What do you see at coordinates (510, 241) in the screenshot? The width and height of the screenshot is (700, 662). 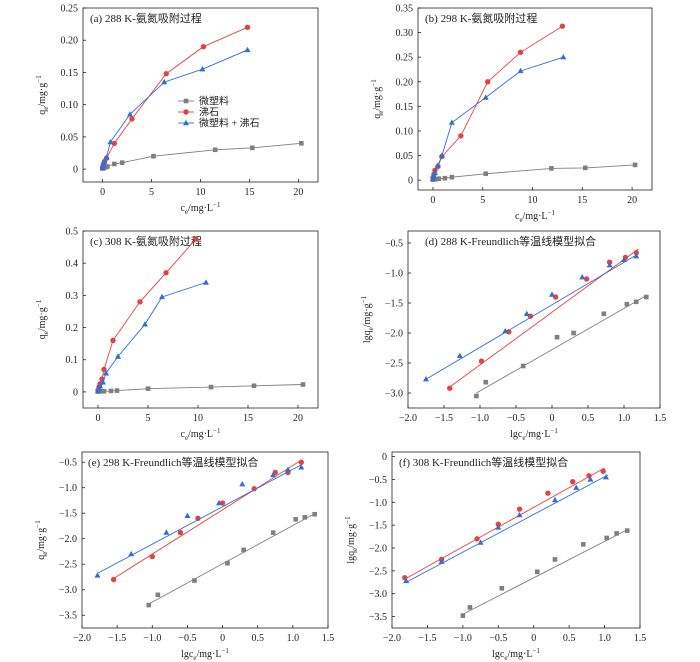 I see `panel-title: (d) 288 K-Freundlich等温线模型拟合` at bounding box center [510, 241].